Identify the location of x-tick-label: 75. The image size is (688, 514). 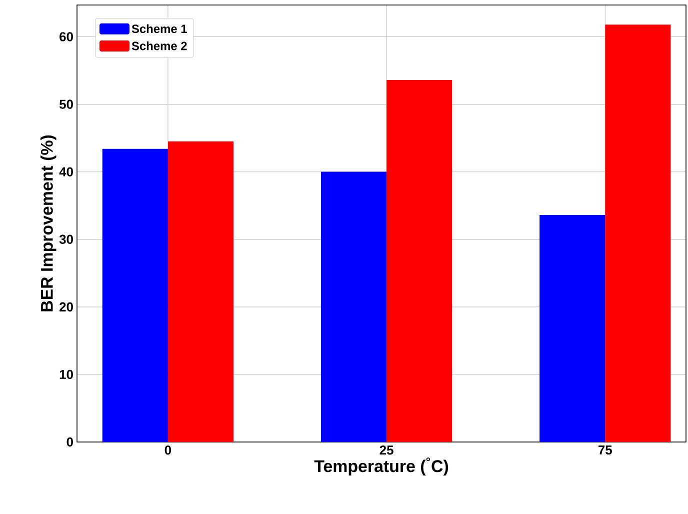
(605, 450).